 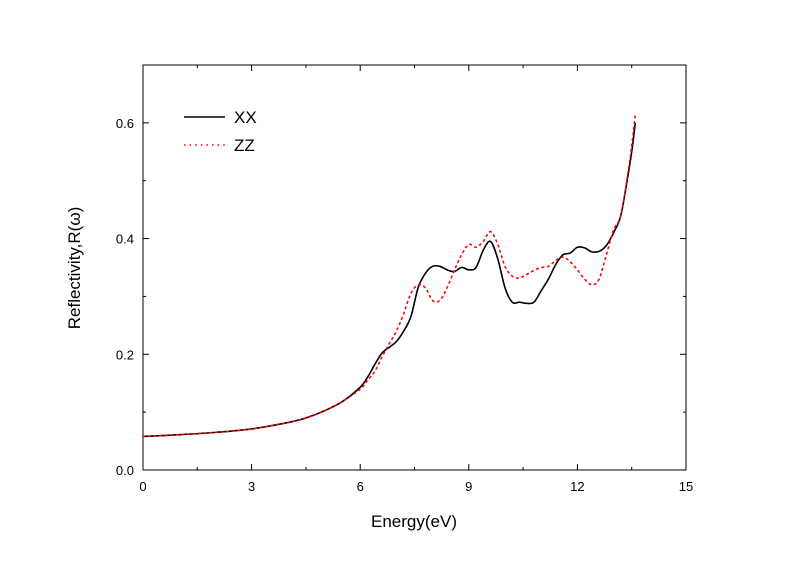 I want to click on x-tick-label: 12, so click(x=577, y=486).